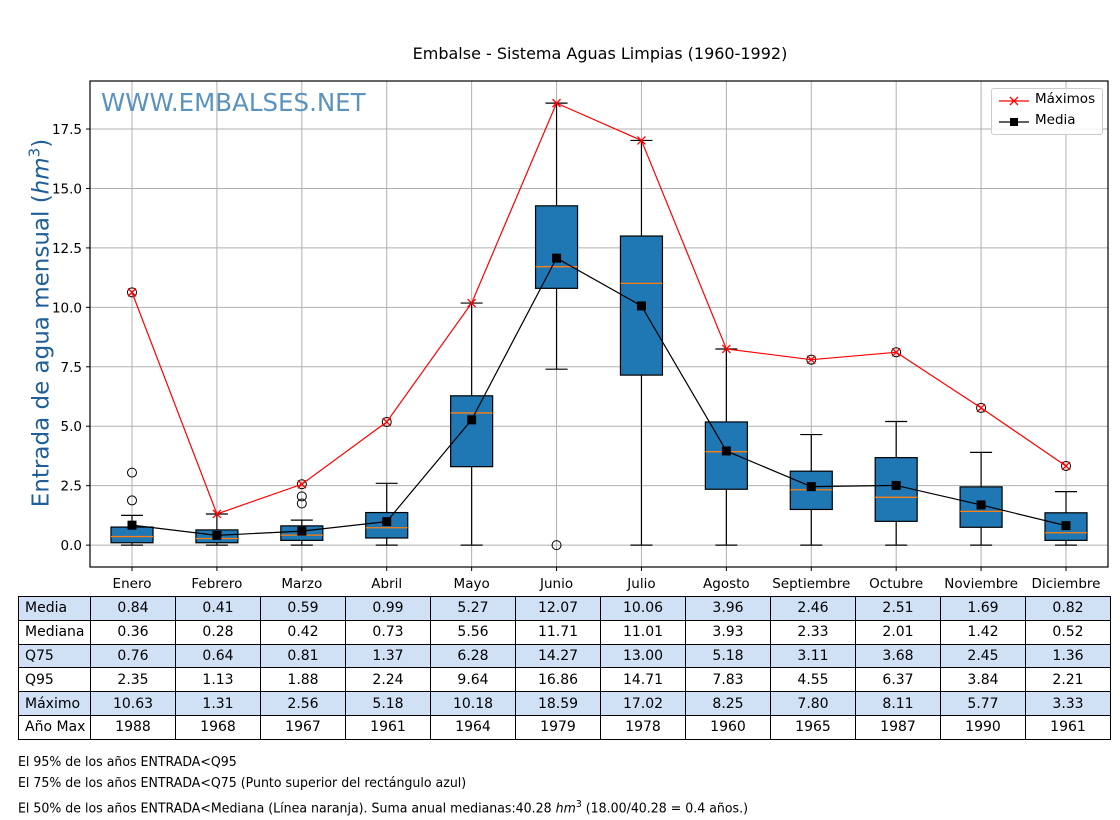 This screenshot has width=1120, height=820. What do you see at coordinates (71, 546) in the screenshot?
I see `y-tick-label: 0.0` at bounding box center [71, 546].